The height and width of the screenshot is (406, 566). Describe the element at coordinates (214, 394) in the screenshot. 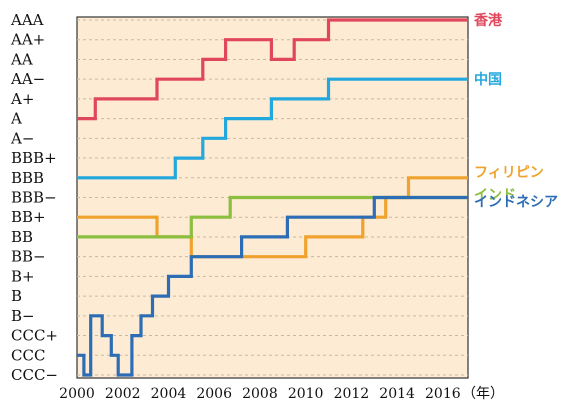

I see `x-tick-label: 2006` at that location.